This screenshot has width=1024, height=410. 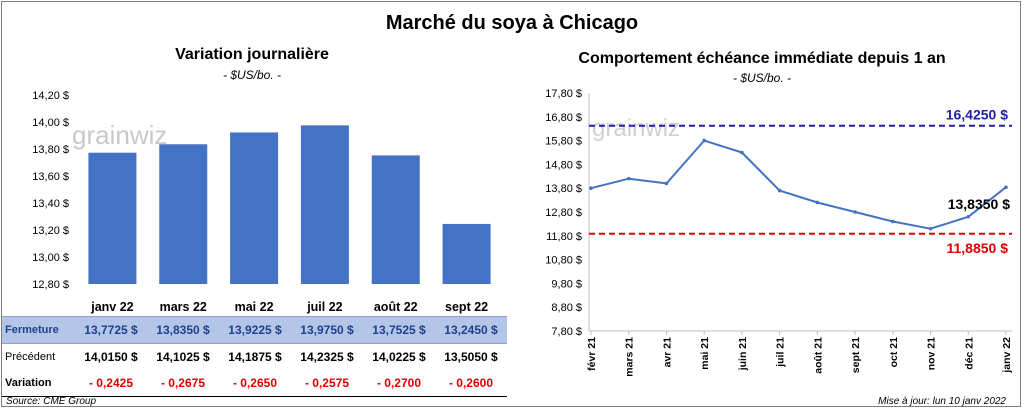 I want to click on x-tick-label: sept 22, so click(x=466, y=307).